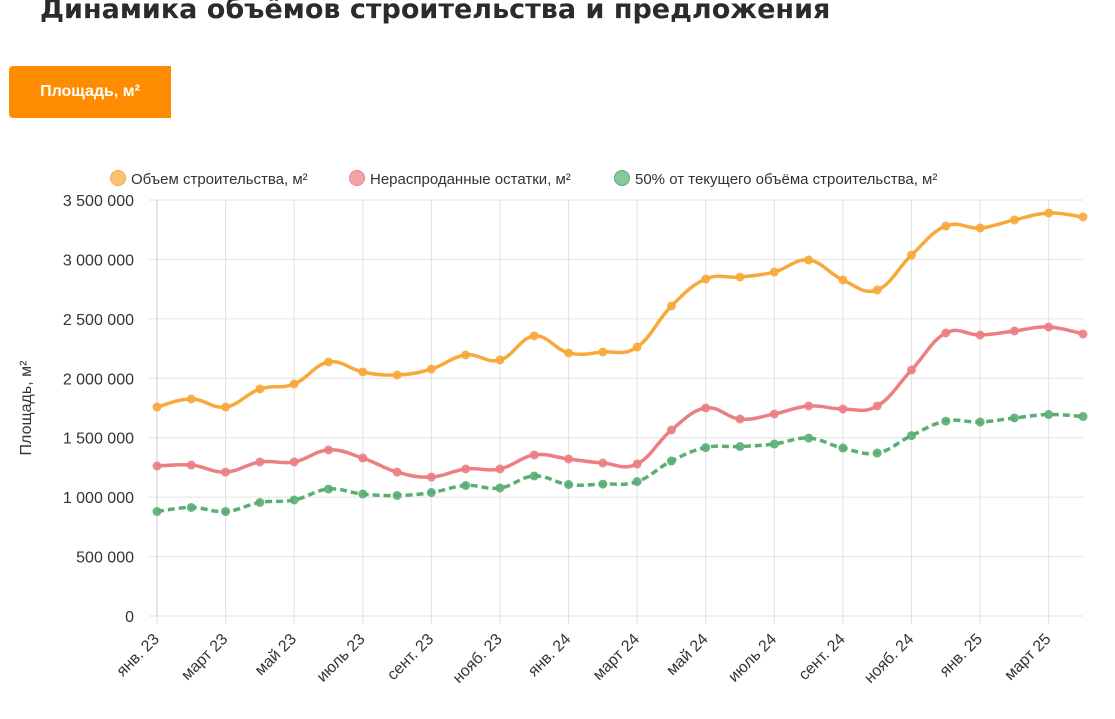 This screenshot has height=719, width=1115. I want to click on y-tick-label: 0, so click(129, 617).